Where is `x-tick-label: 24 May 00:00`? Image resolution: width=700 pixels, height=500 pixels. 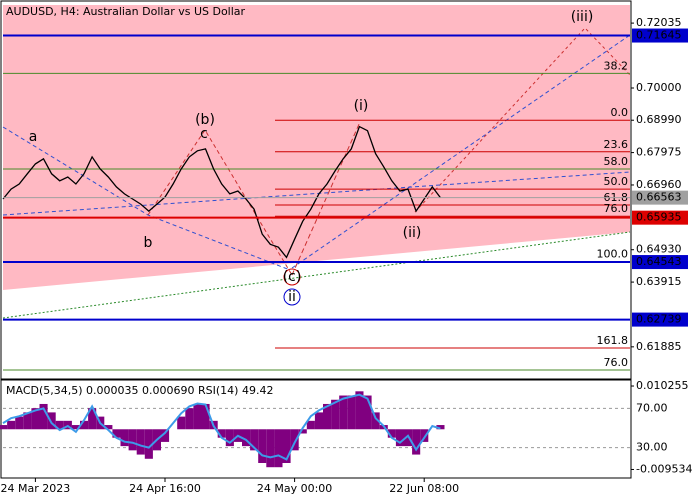 x-tick-label: 24 May 00:00 is located at coordinates (294, 488).